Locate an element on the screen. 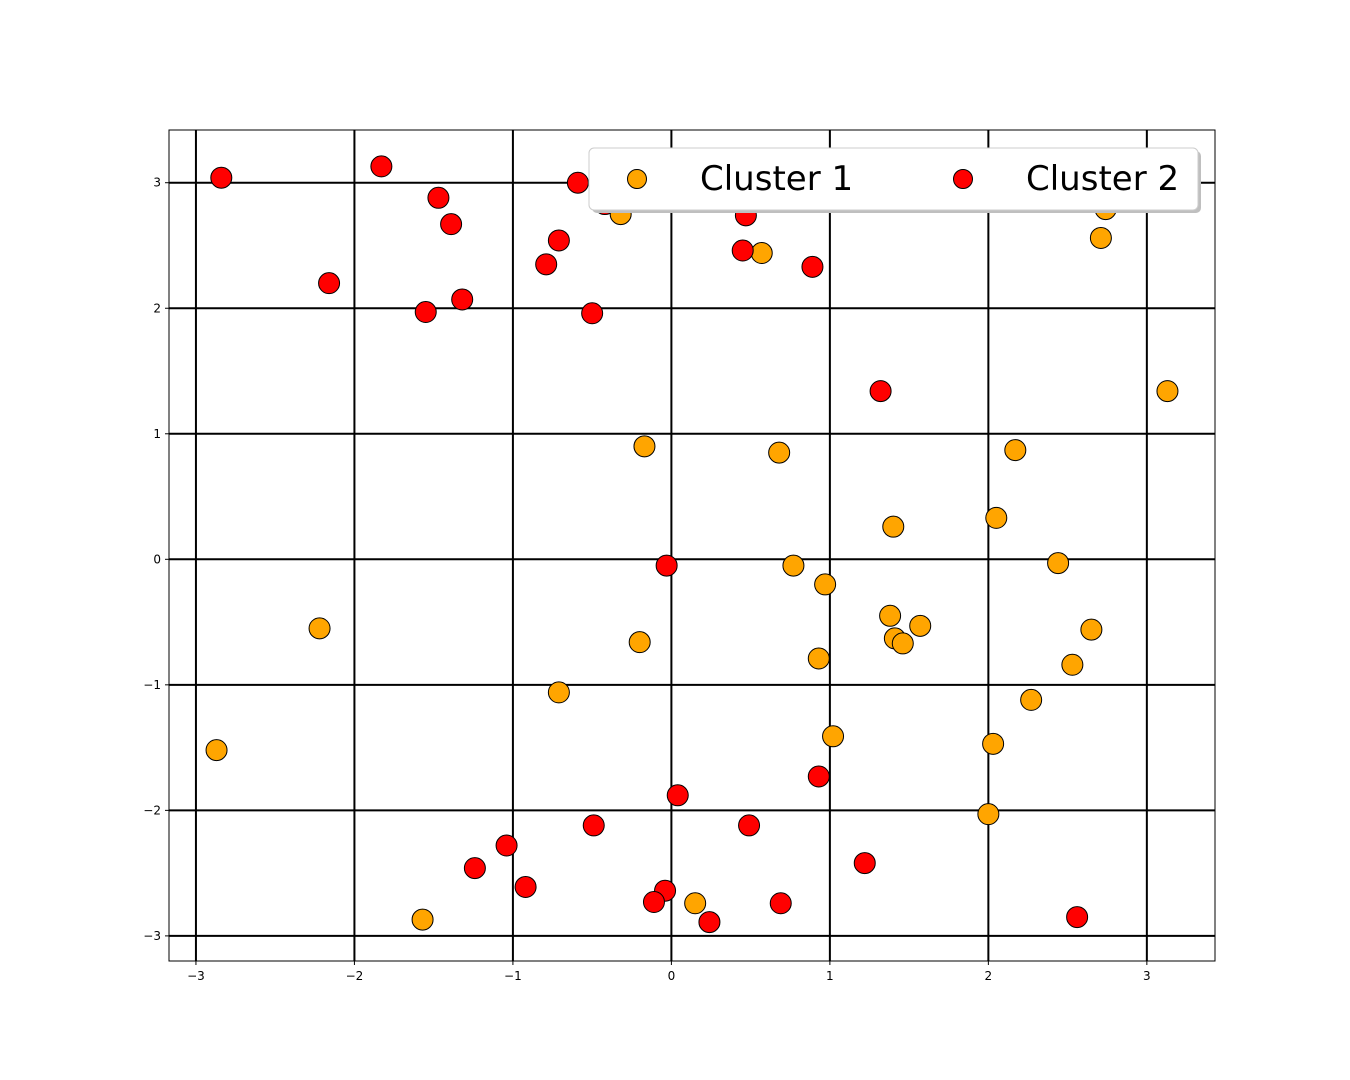 This screenshot has height=1080, width=1350. y-tick-label: −3 is located at coordinates (152, 936).